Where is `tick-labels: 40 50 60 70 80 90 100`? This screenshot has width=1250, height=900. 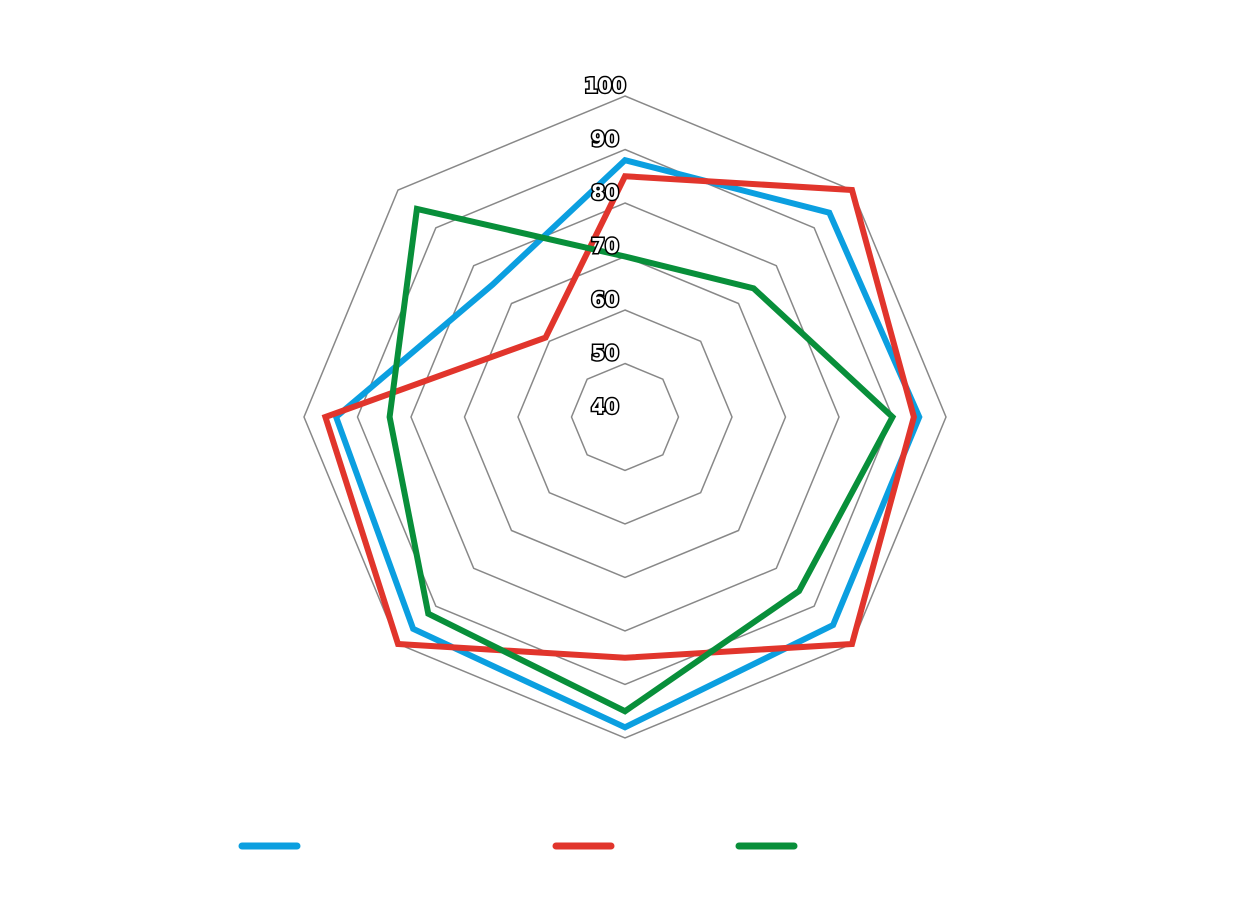 tick-labels: 40 50 60 70 80 90 100 is located at coordinates (605, 246).